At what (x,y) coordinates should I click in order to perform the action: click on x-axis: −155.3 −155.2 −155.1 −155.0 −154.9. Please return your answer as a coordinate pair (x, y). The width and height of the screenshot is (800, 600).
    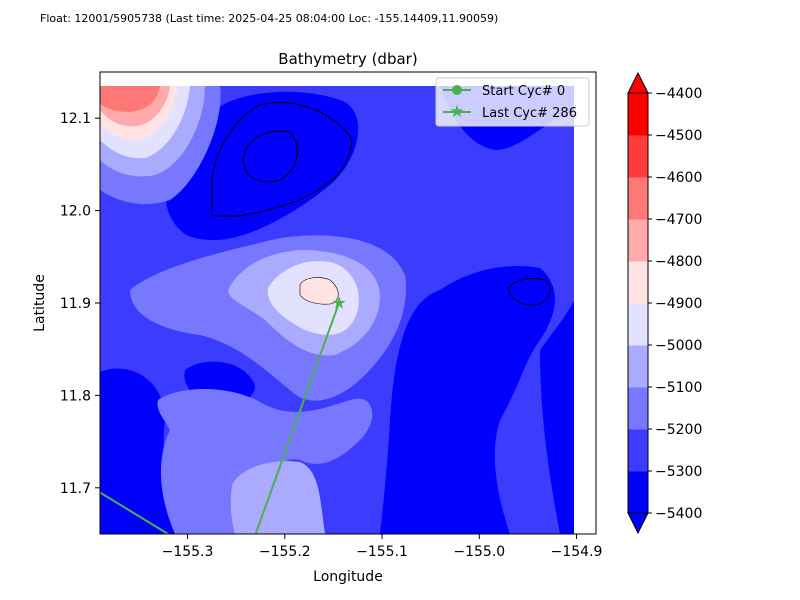
    Looking at the image, I should click on (382, 547).